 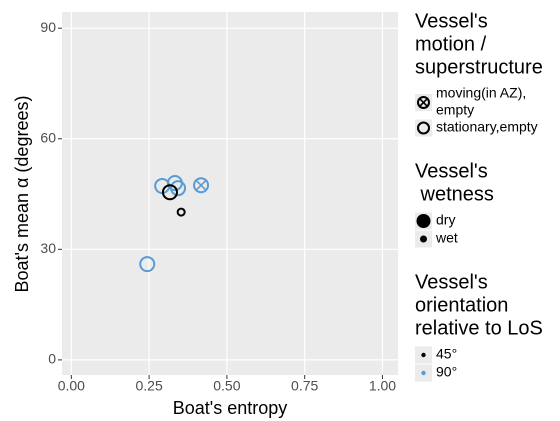 I want to click on y-axis-title: Boat's mean α (degrees), so click(x=22, y=194).